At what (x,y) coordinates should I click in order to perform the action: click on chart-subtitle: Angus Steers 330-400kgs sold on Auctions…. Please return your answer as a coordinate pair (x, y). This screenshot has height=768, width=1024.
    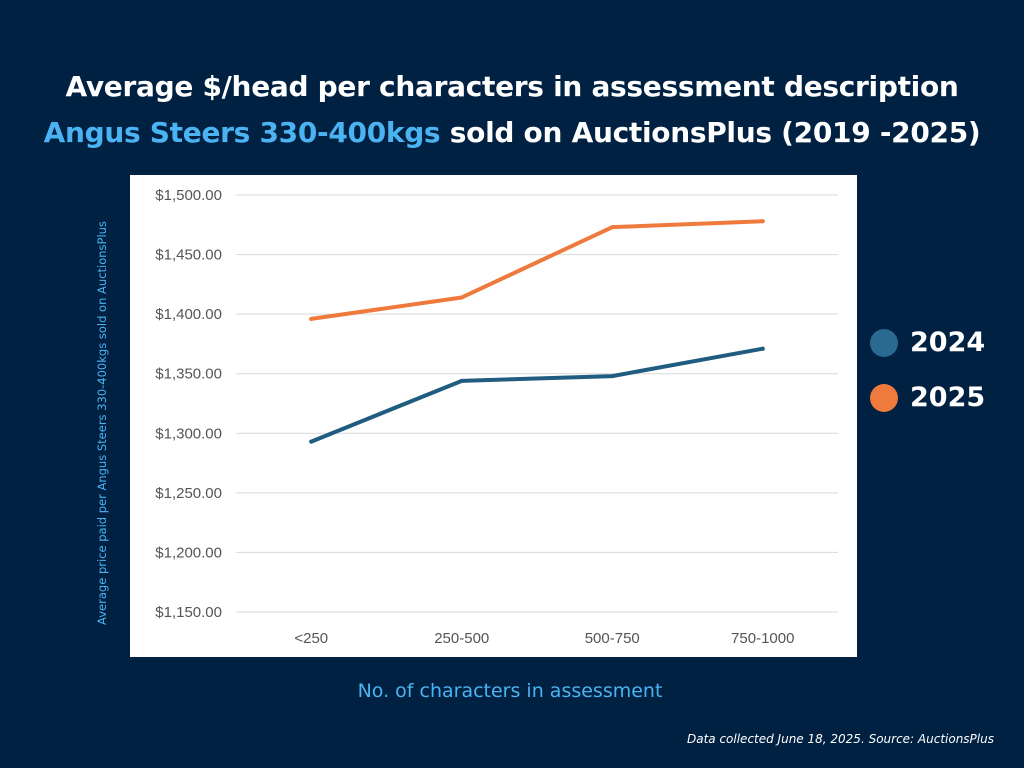
    Looking at the image, I should click on (512, 132).